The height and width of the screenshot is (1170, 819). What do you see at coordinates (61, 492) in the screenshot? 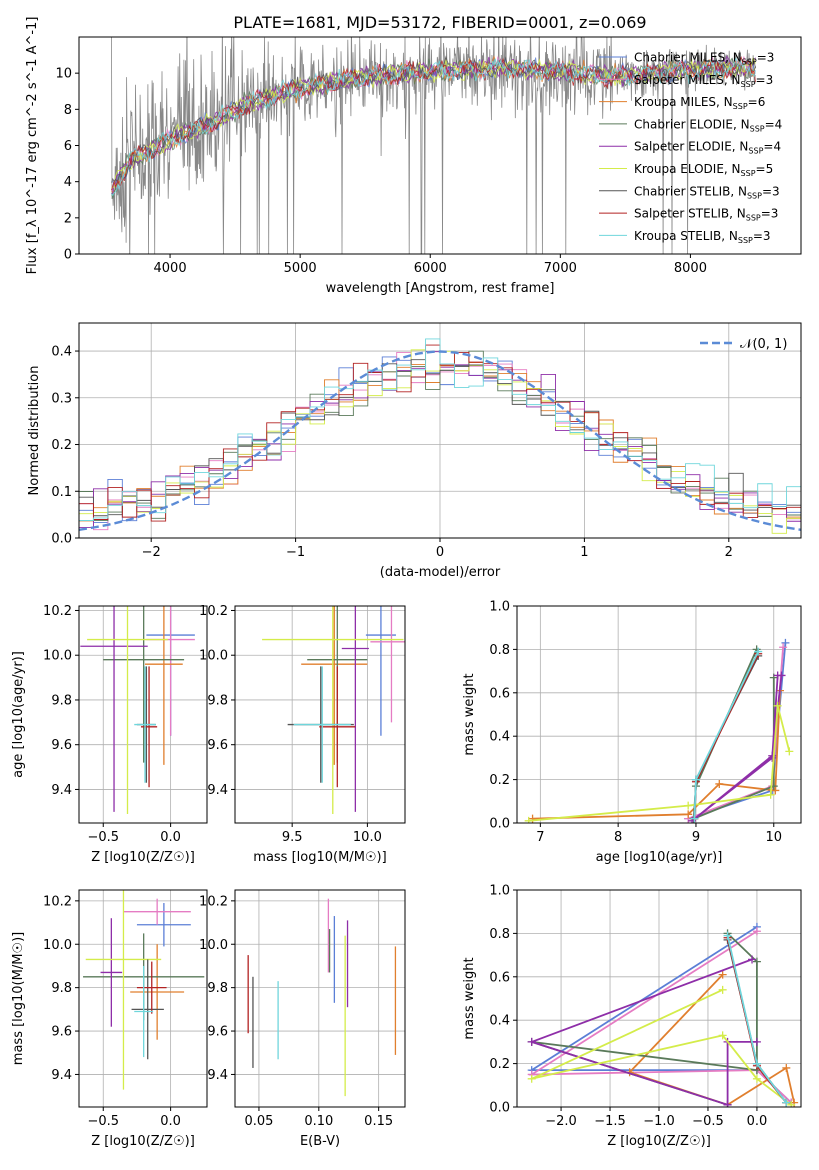
I see `y-tick-label: 0.1` at bounding box center [61, 492].